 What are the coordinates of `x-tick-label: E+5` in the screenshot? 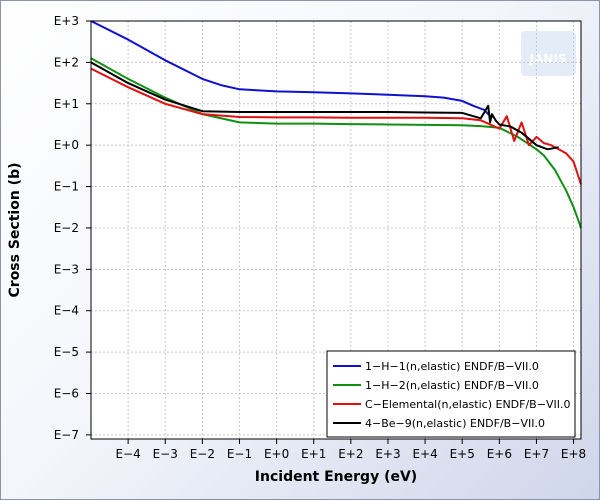 It's located at (462, 454).